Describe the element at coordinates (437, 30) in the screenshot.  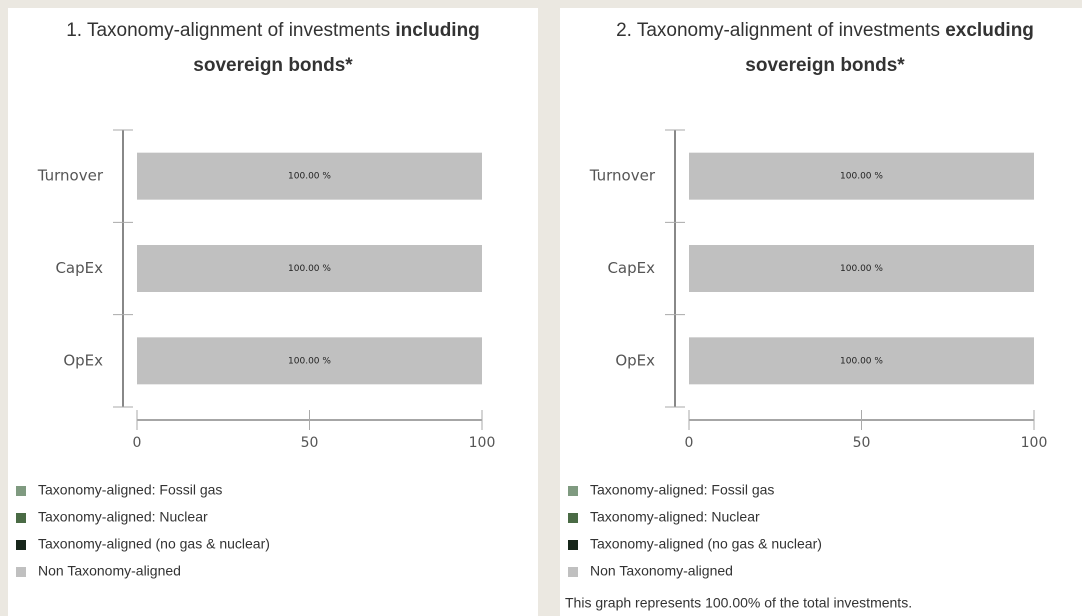
I see `chart-title-emphasis: including` at that location.